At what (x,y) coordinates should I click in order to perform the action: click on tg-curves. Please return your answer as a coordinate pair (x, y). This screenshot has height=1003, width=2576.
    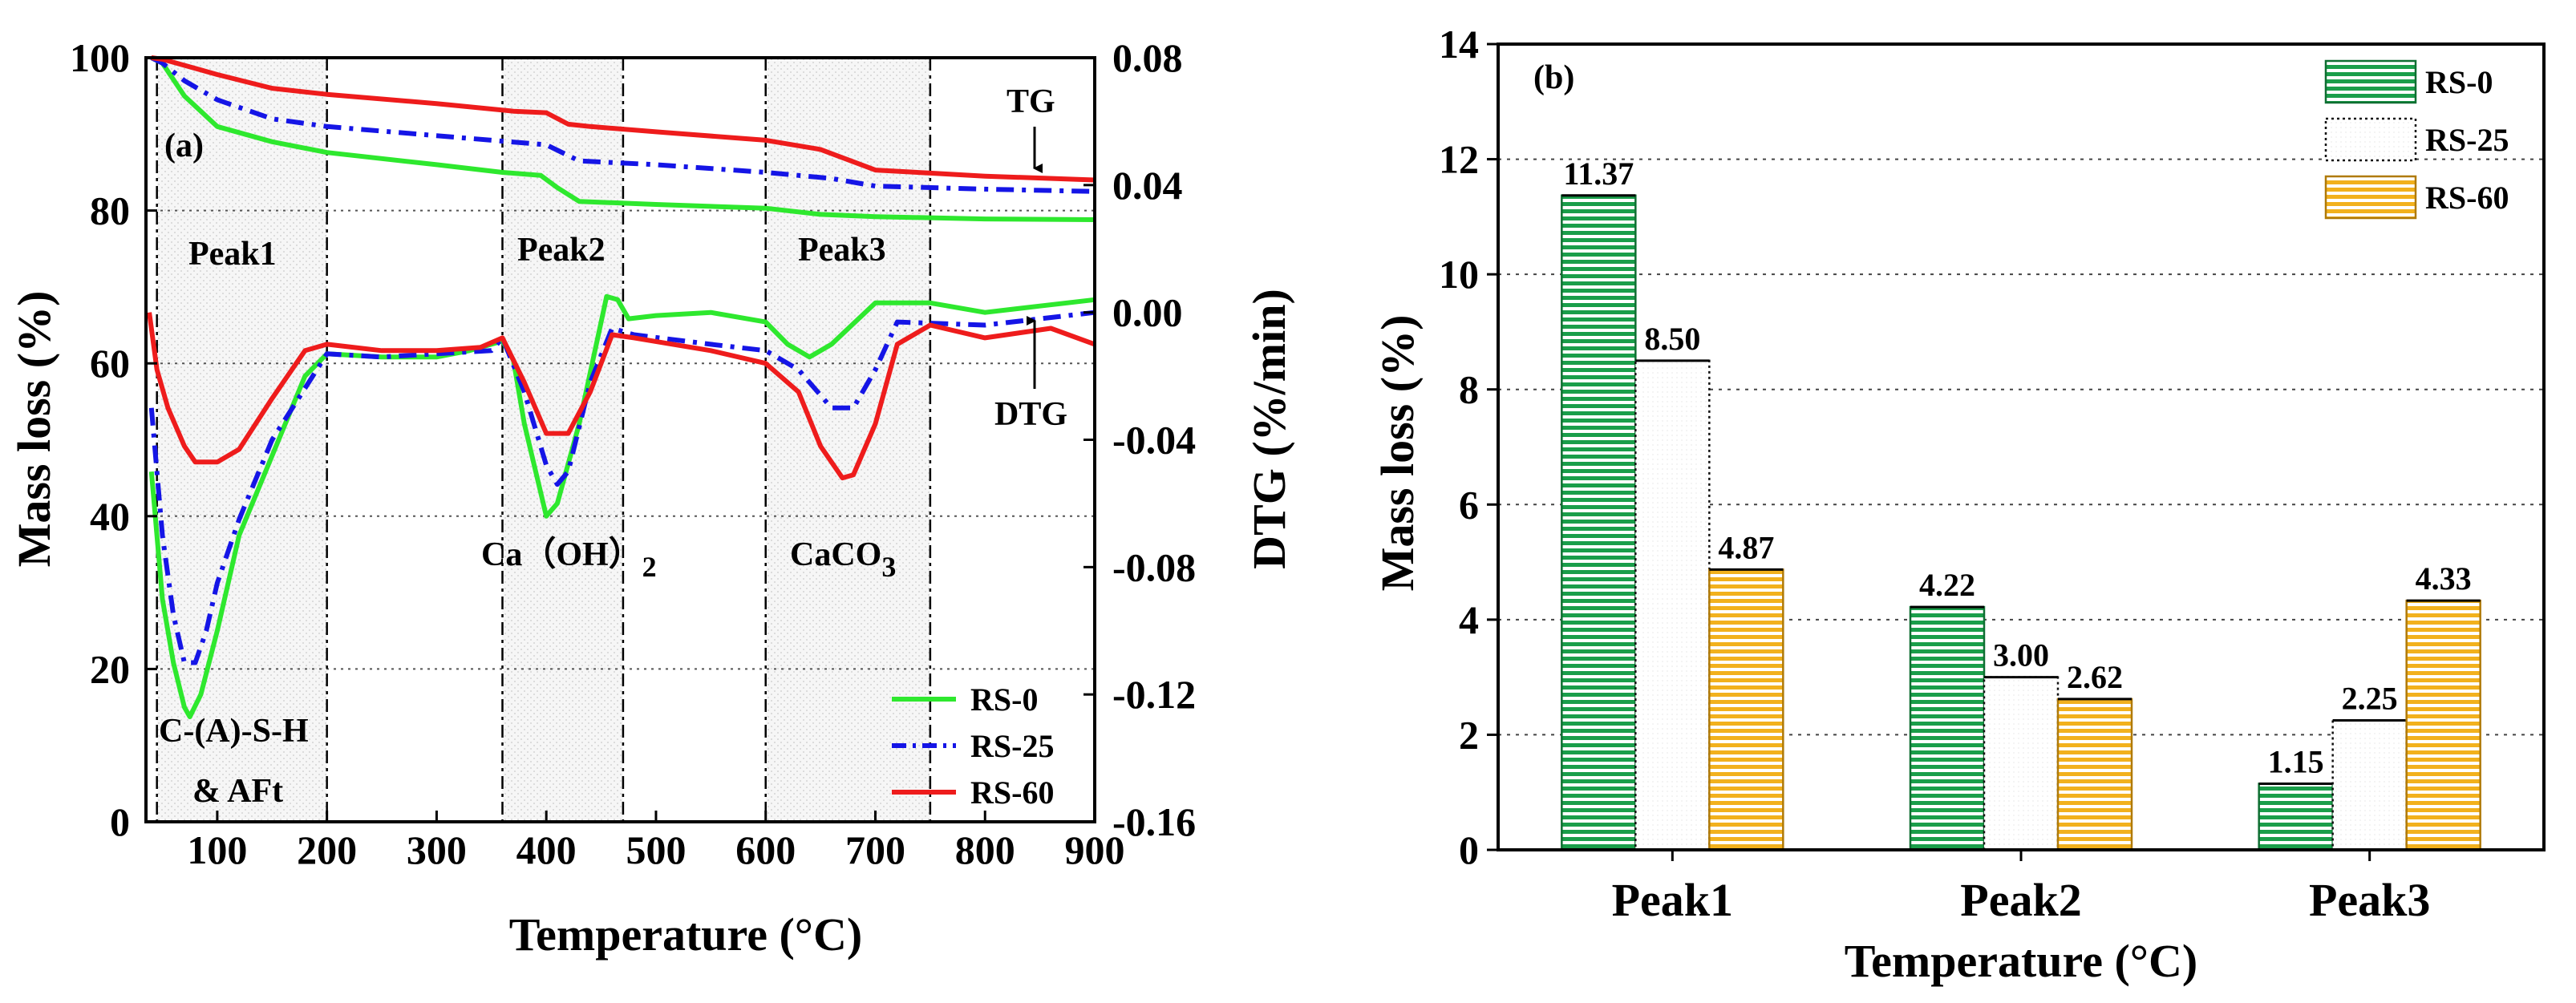
    Looking at the image, I should click on (623, 138).